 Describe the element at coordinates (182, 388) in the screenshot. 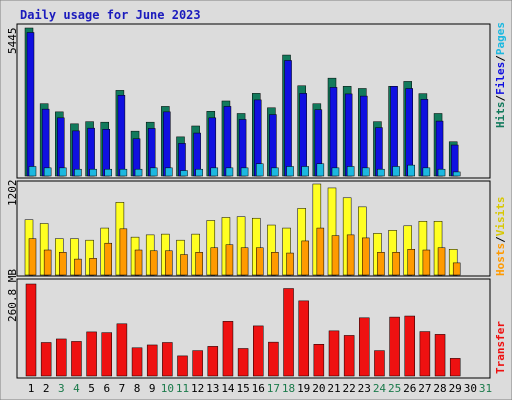

I see `day-tick-label: 11` at that location.